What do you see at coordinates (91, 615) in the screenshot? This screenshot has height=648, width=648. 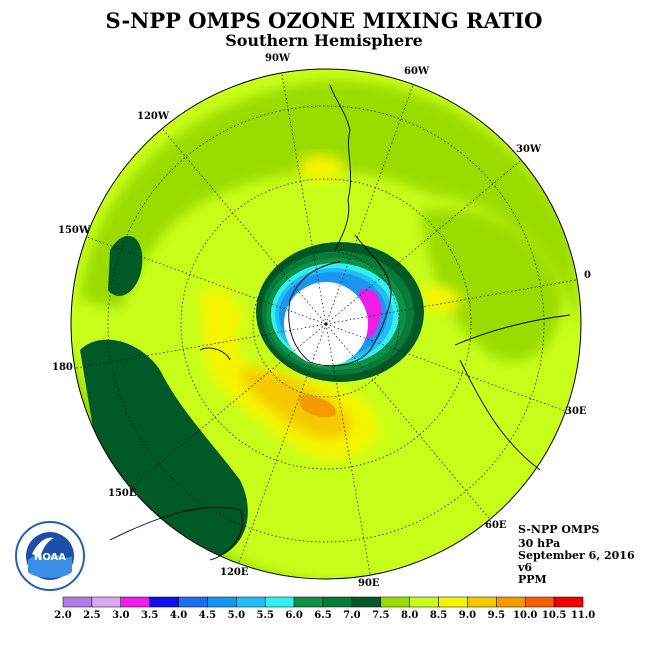 I see `colorbar-tick-label: 2.5` at bounding box center [91, 615].